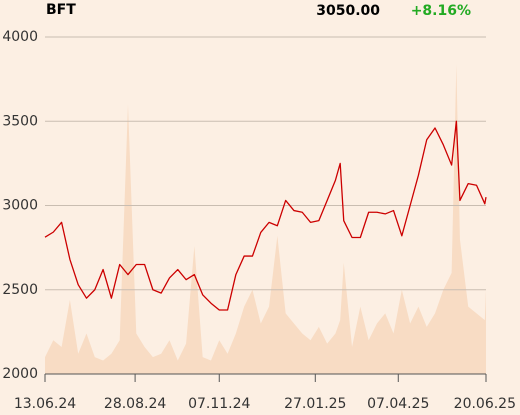 The height and width of the screenshot is (415, 520). What do you see at coordinates (315, 404) in the screenshot?
I see `x-tick-label: 27.01.25` at bounding box center [315, 404].